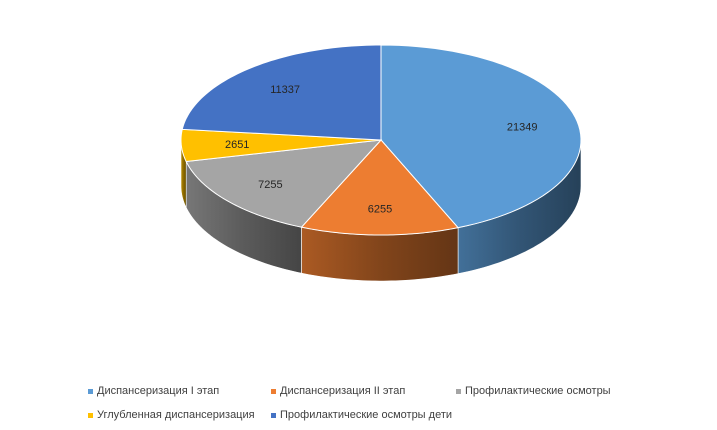 Image resolution: width=717 pixels, height=430 pixels. What do you see at coordinates (270, 185) in the screenshot?
I see `data-label-2: 7255` at bounding box center [270, 185].